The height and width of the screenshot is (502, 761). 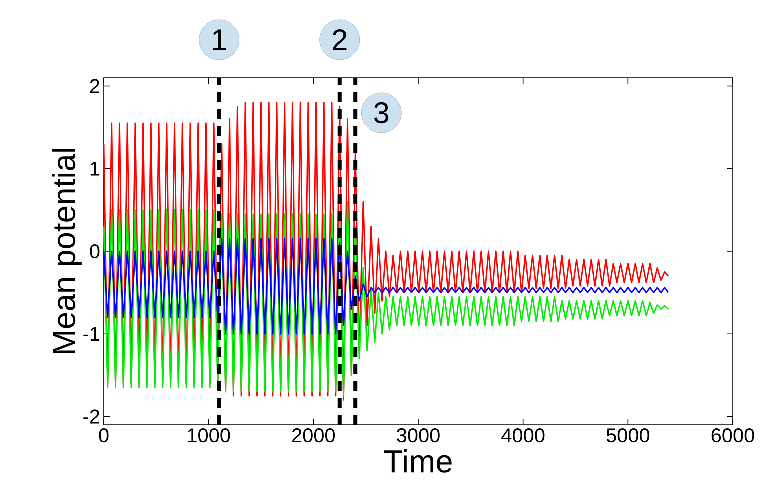 What do you see at coordinates (67, 251) in the screenshot?
I see `y-axis-title: Mean potential` at bounding box center [67, 251].